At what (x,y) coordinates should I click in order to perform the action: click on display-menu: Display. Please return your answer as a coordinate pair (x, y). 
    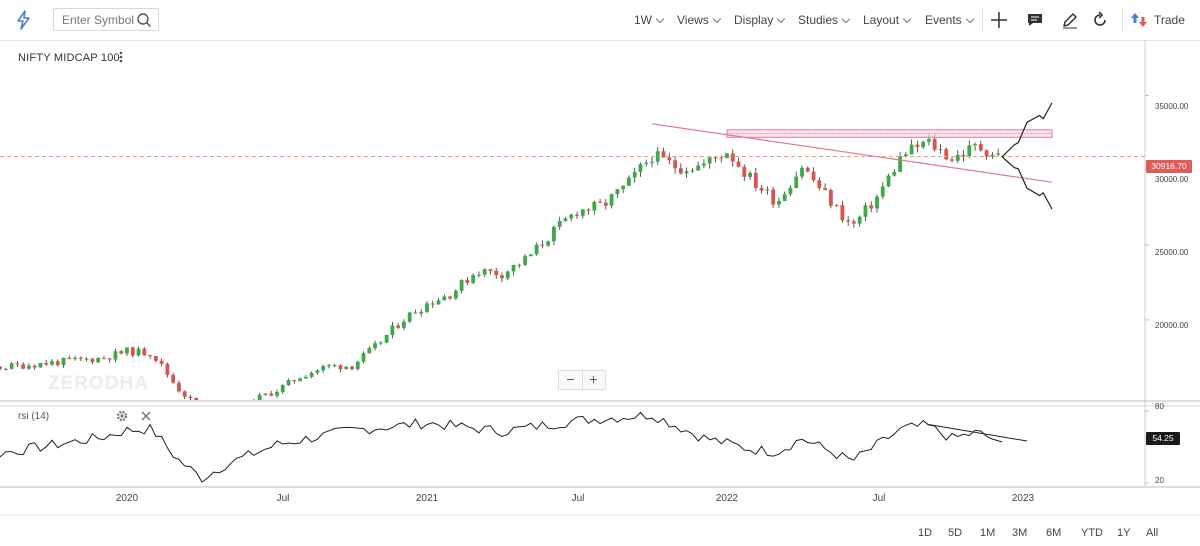
    Looking at the image, I should click on (760, 20).